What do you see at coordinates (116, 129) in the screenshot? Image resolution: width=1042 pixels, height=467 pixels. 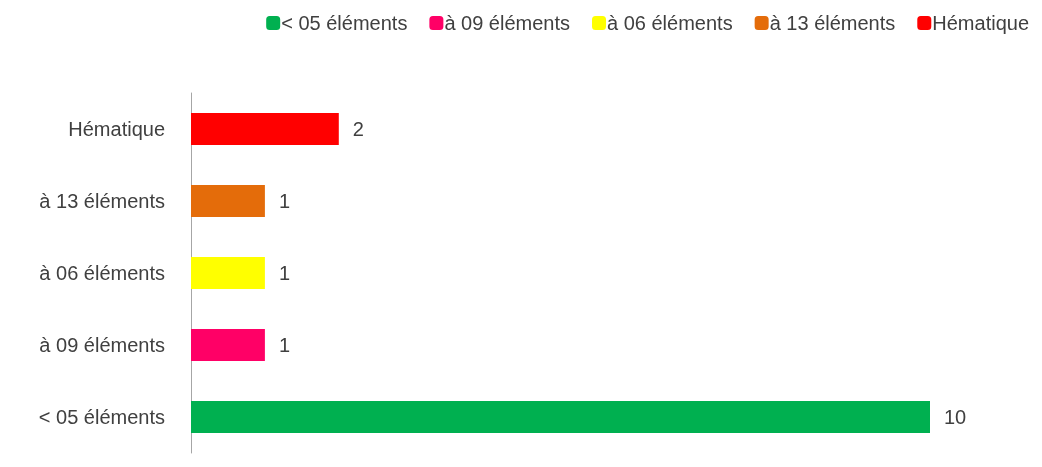 I see `y-tick-label: Hématique` at bounding box center [116, 129].